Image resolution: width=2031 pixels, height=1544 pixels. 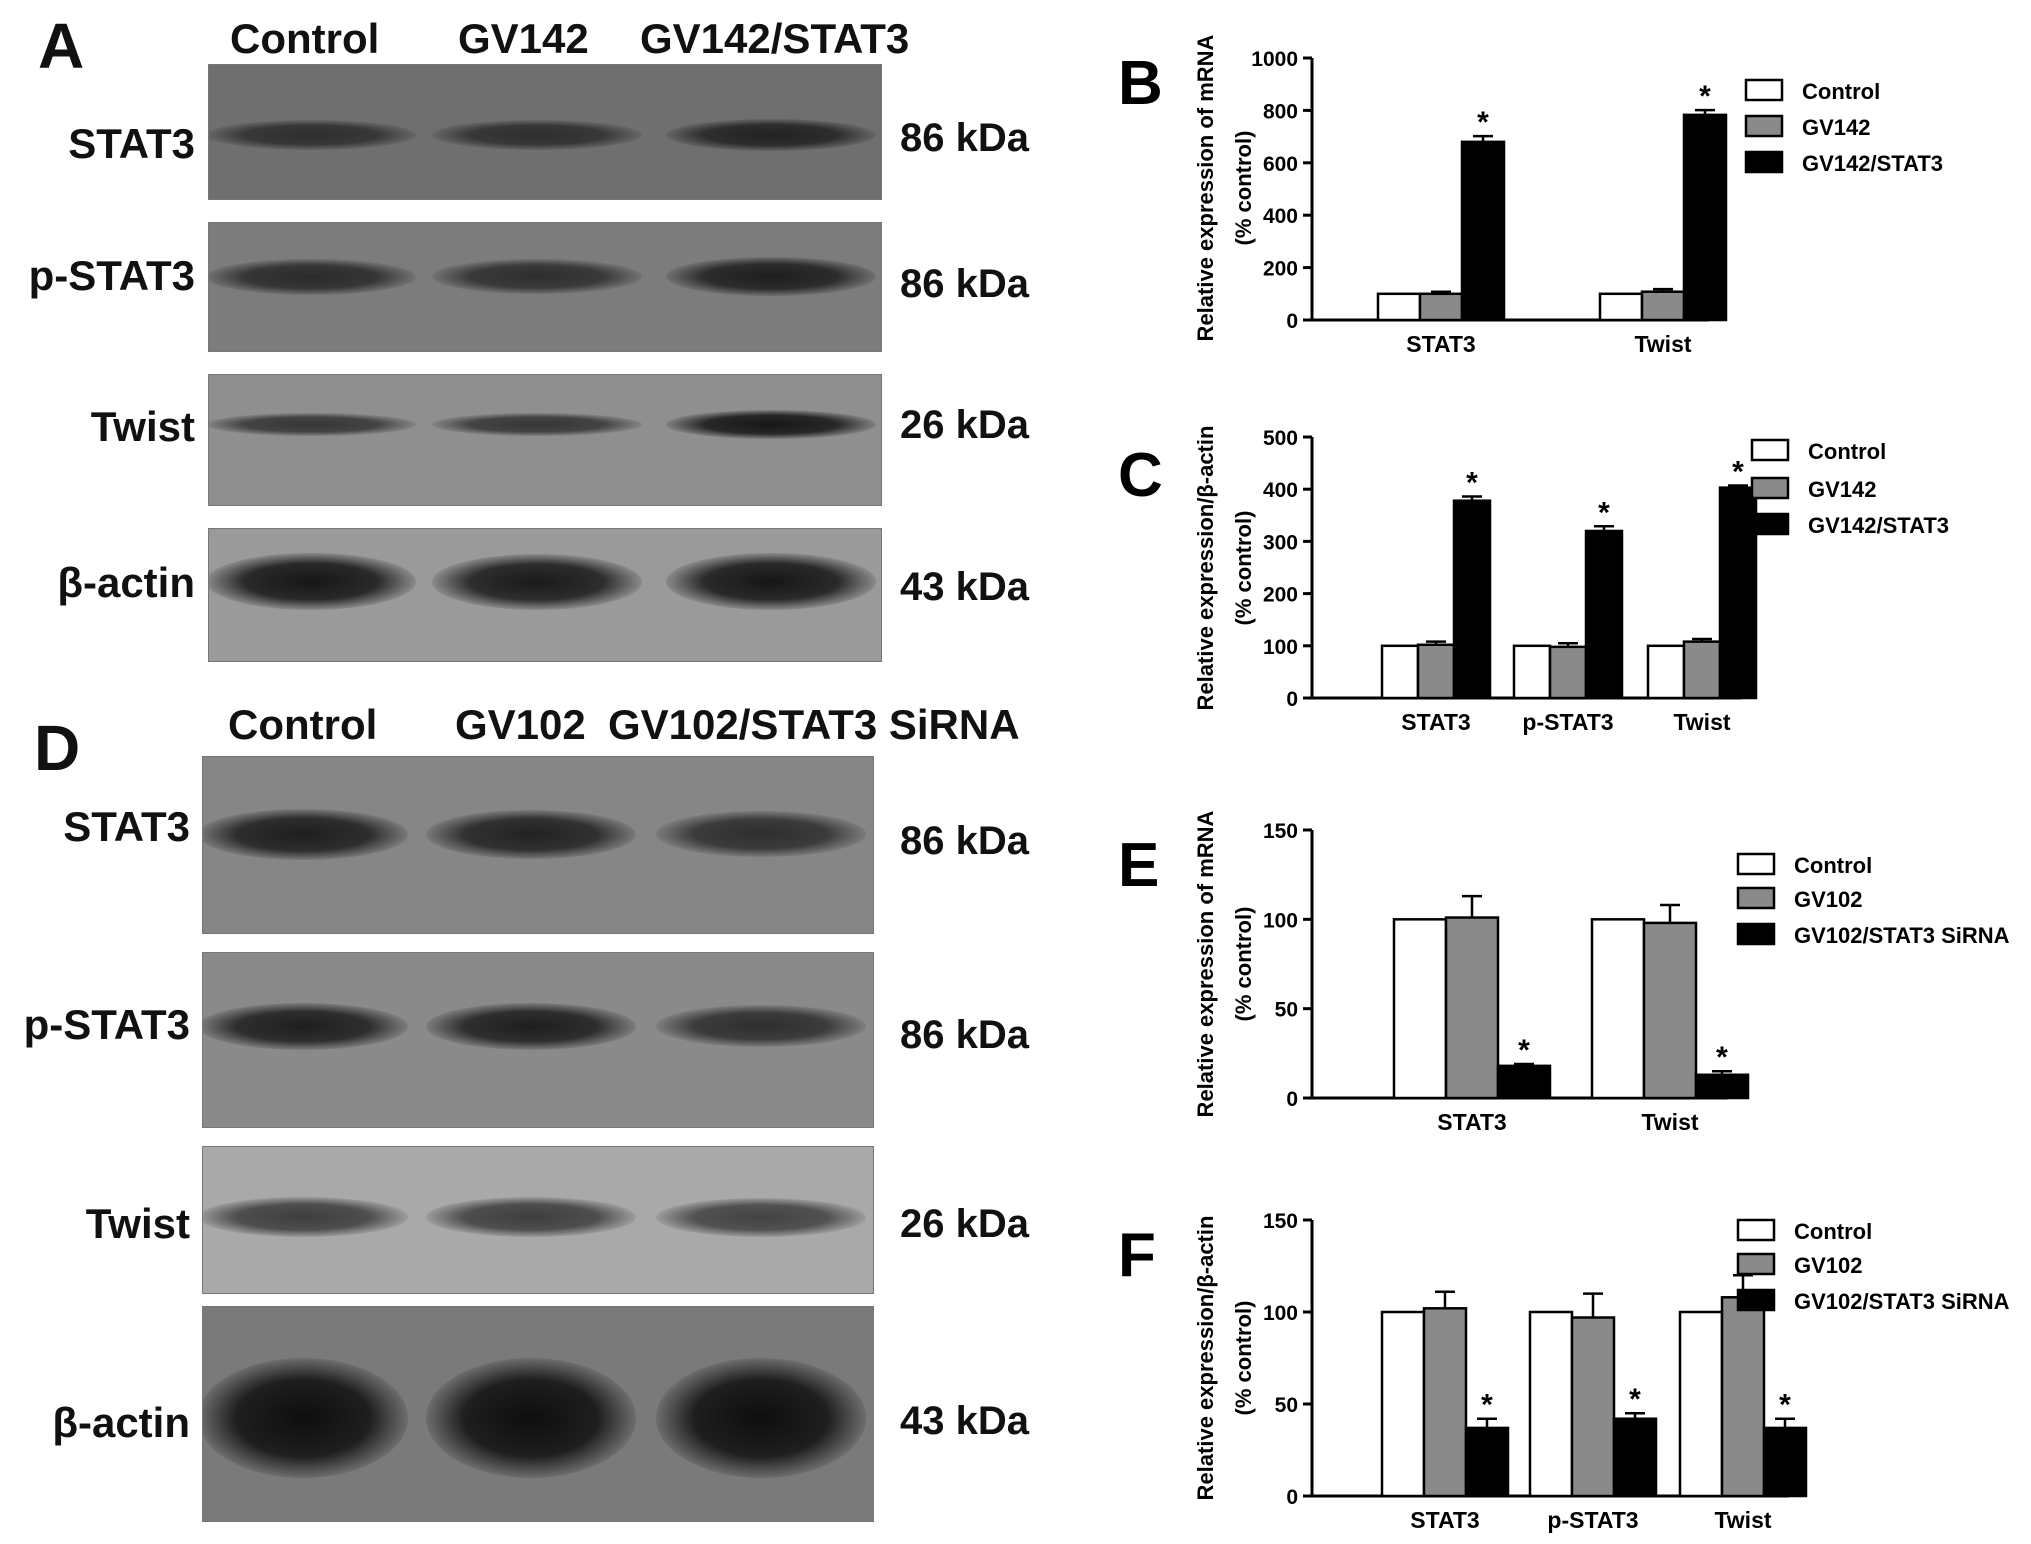 I want to click on y-axis-label: Relative expression/β-actin, so click(x=1205, y=568).